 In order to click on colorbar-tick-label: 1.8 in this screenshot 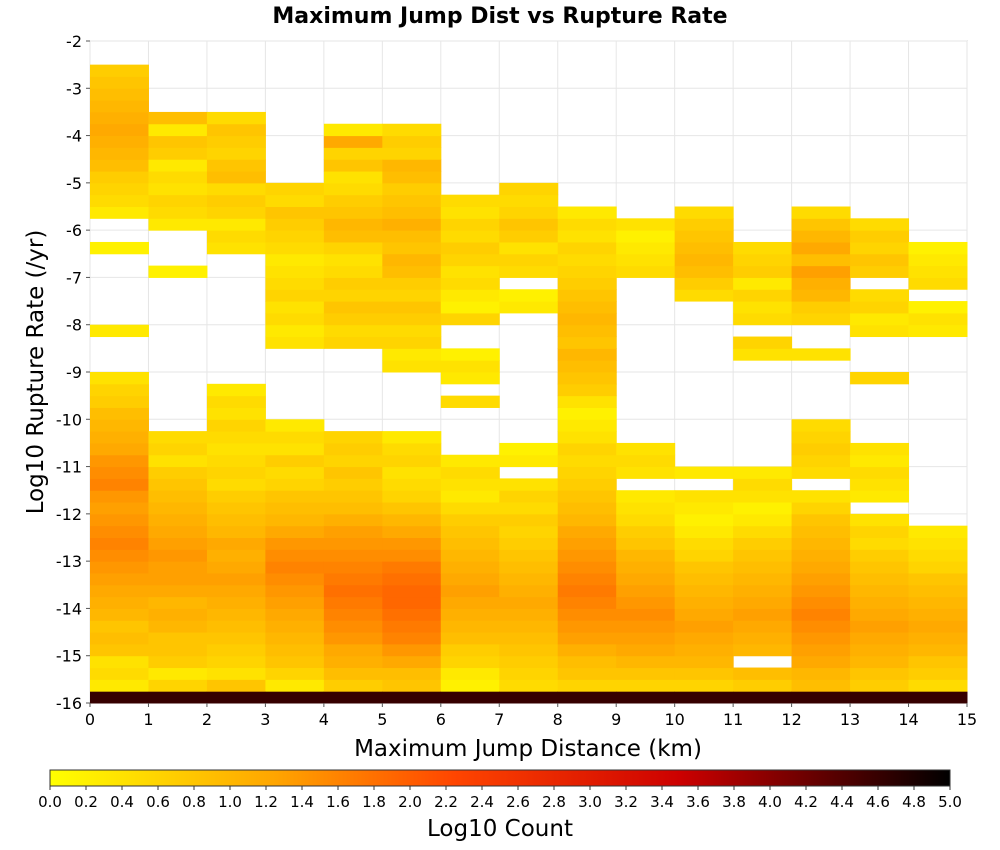, I will do `click(374, 802)`.